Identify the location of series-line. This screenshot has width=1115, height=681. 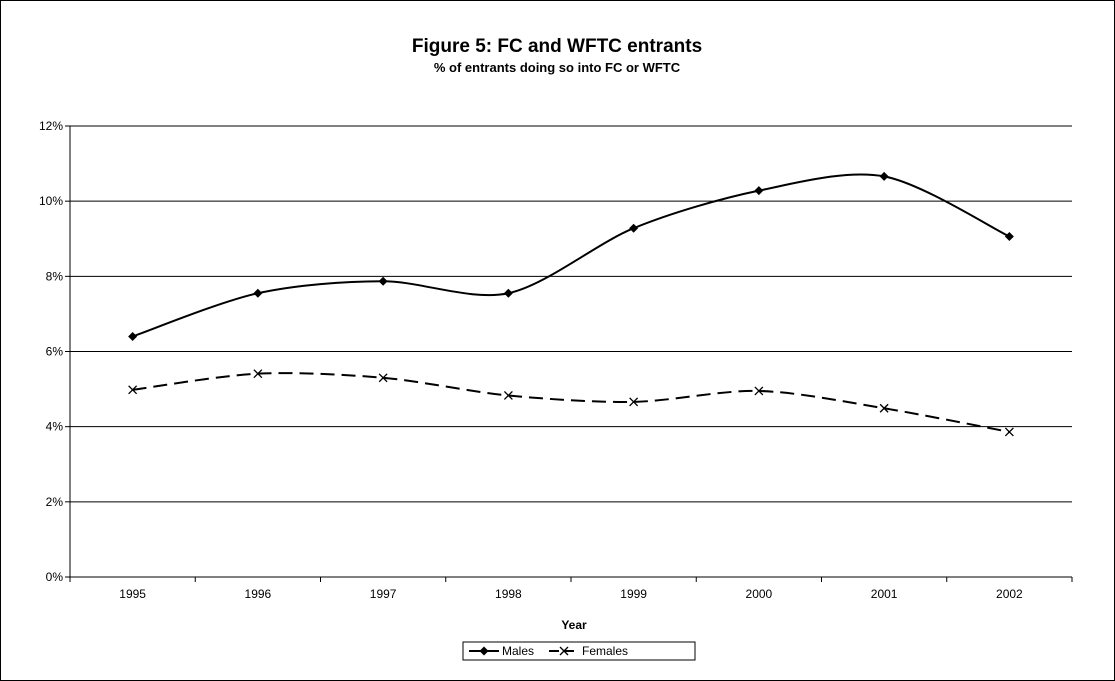
(571, 402).